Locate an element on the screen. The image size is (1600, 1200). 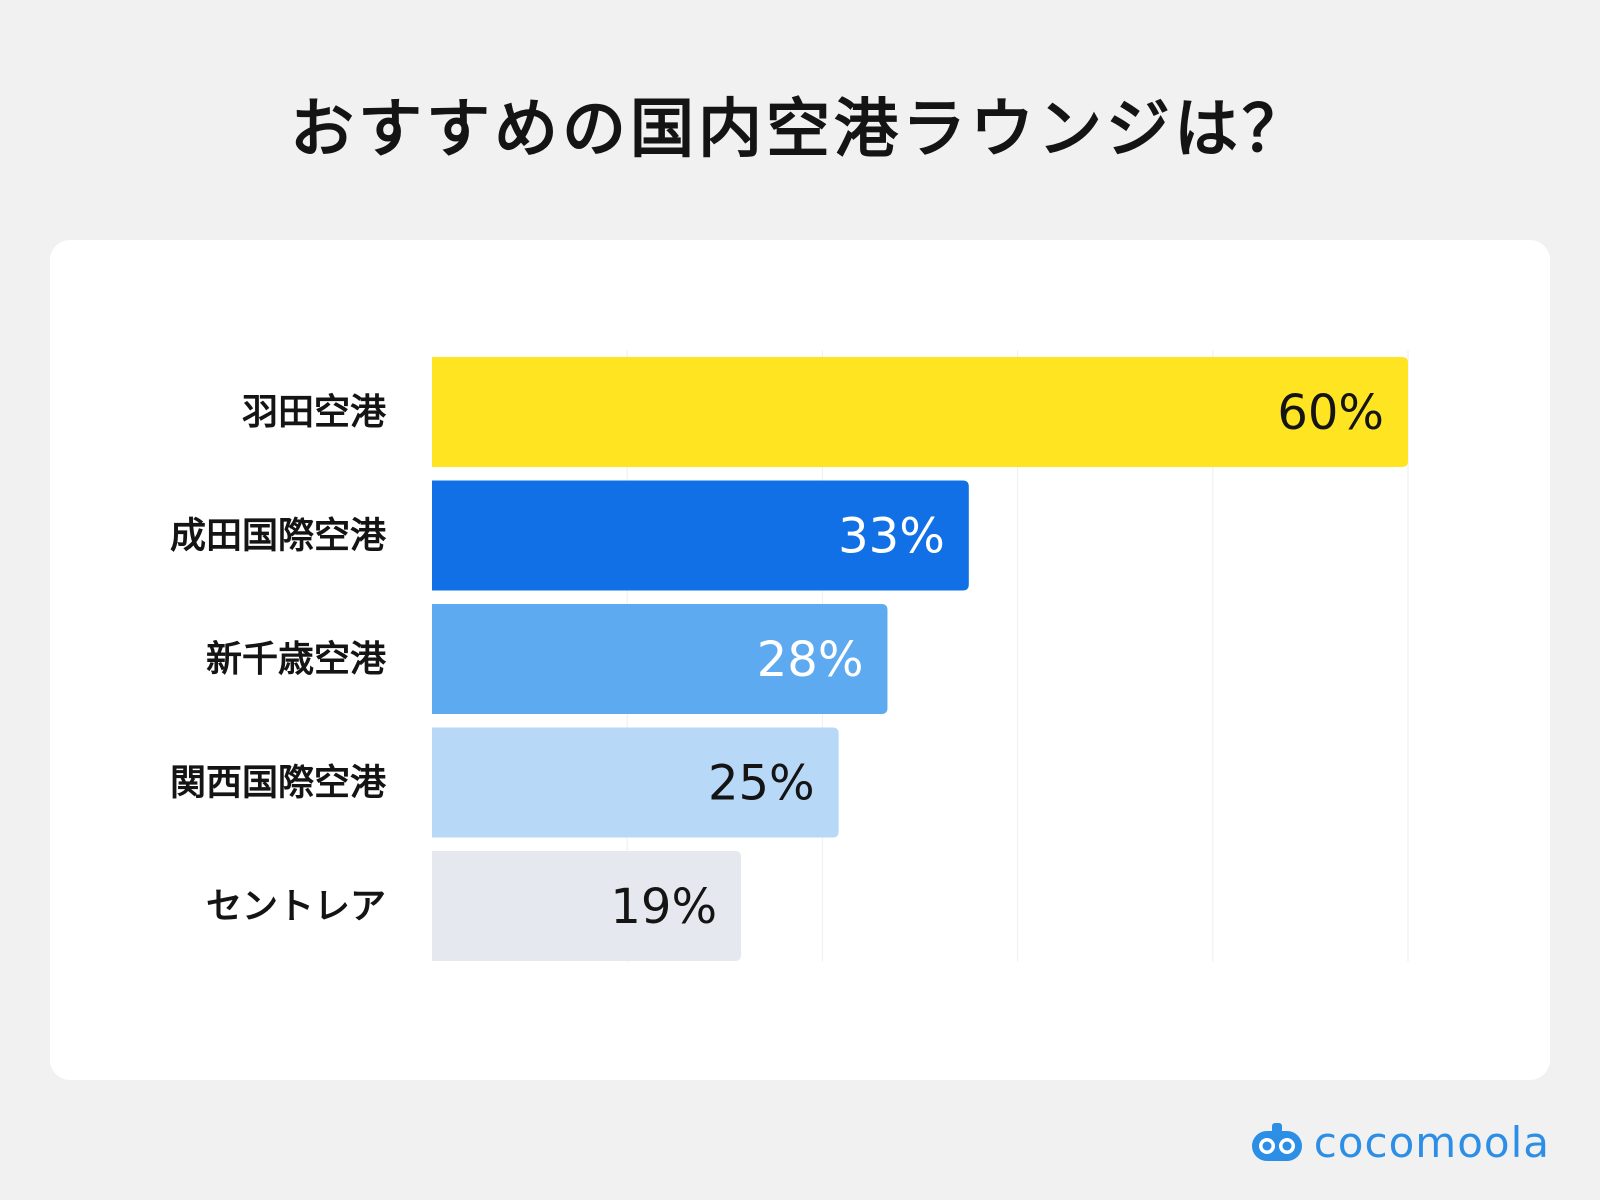
category-label: 新千歳空港 is located at coordinates (296, 659).